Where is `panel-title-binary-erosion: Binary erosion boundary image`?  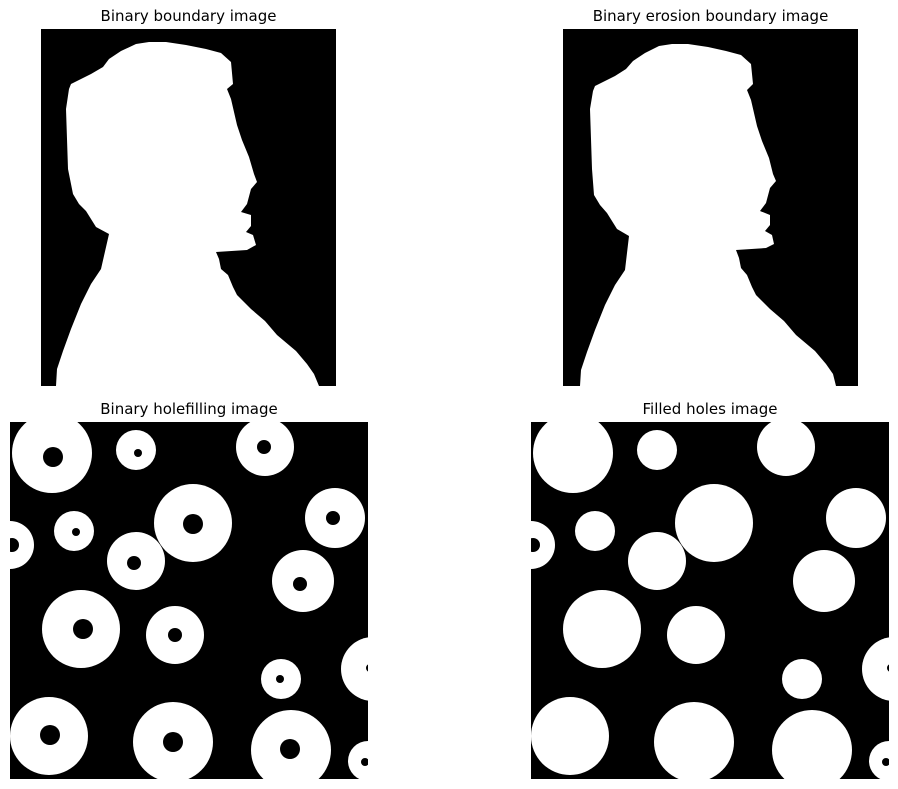
panel-title-binary-erosion: Binary erosion boundary image is located at coordinates (710, 16).